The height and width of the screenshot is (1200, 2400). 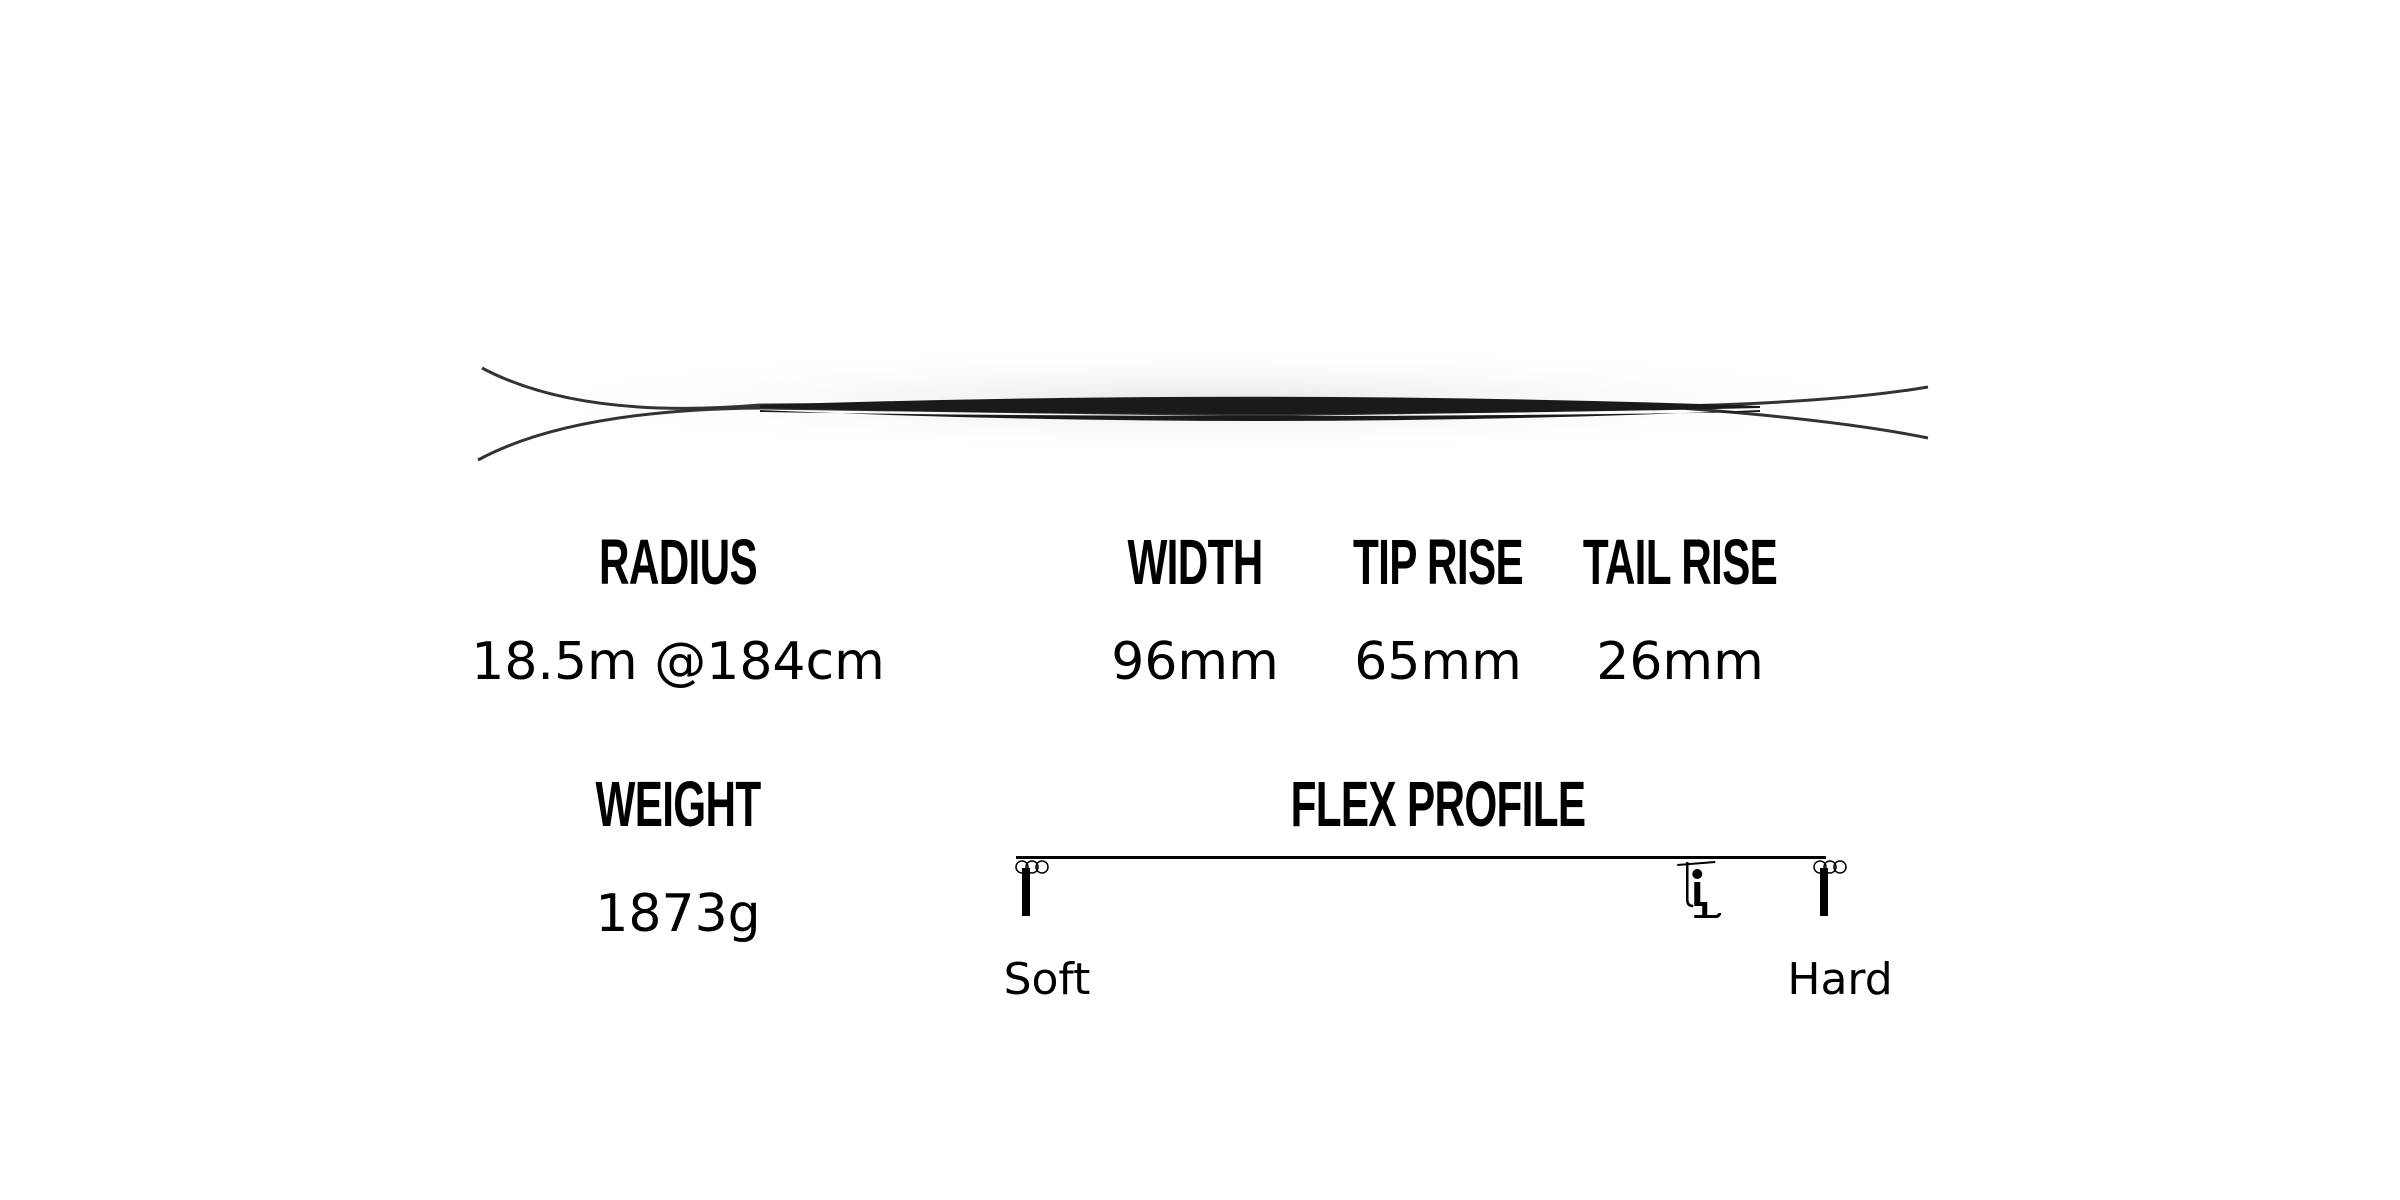 I want to click on tail-rise-value: 26mm, so click(x=1680, y=662).